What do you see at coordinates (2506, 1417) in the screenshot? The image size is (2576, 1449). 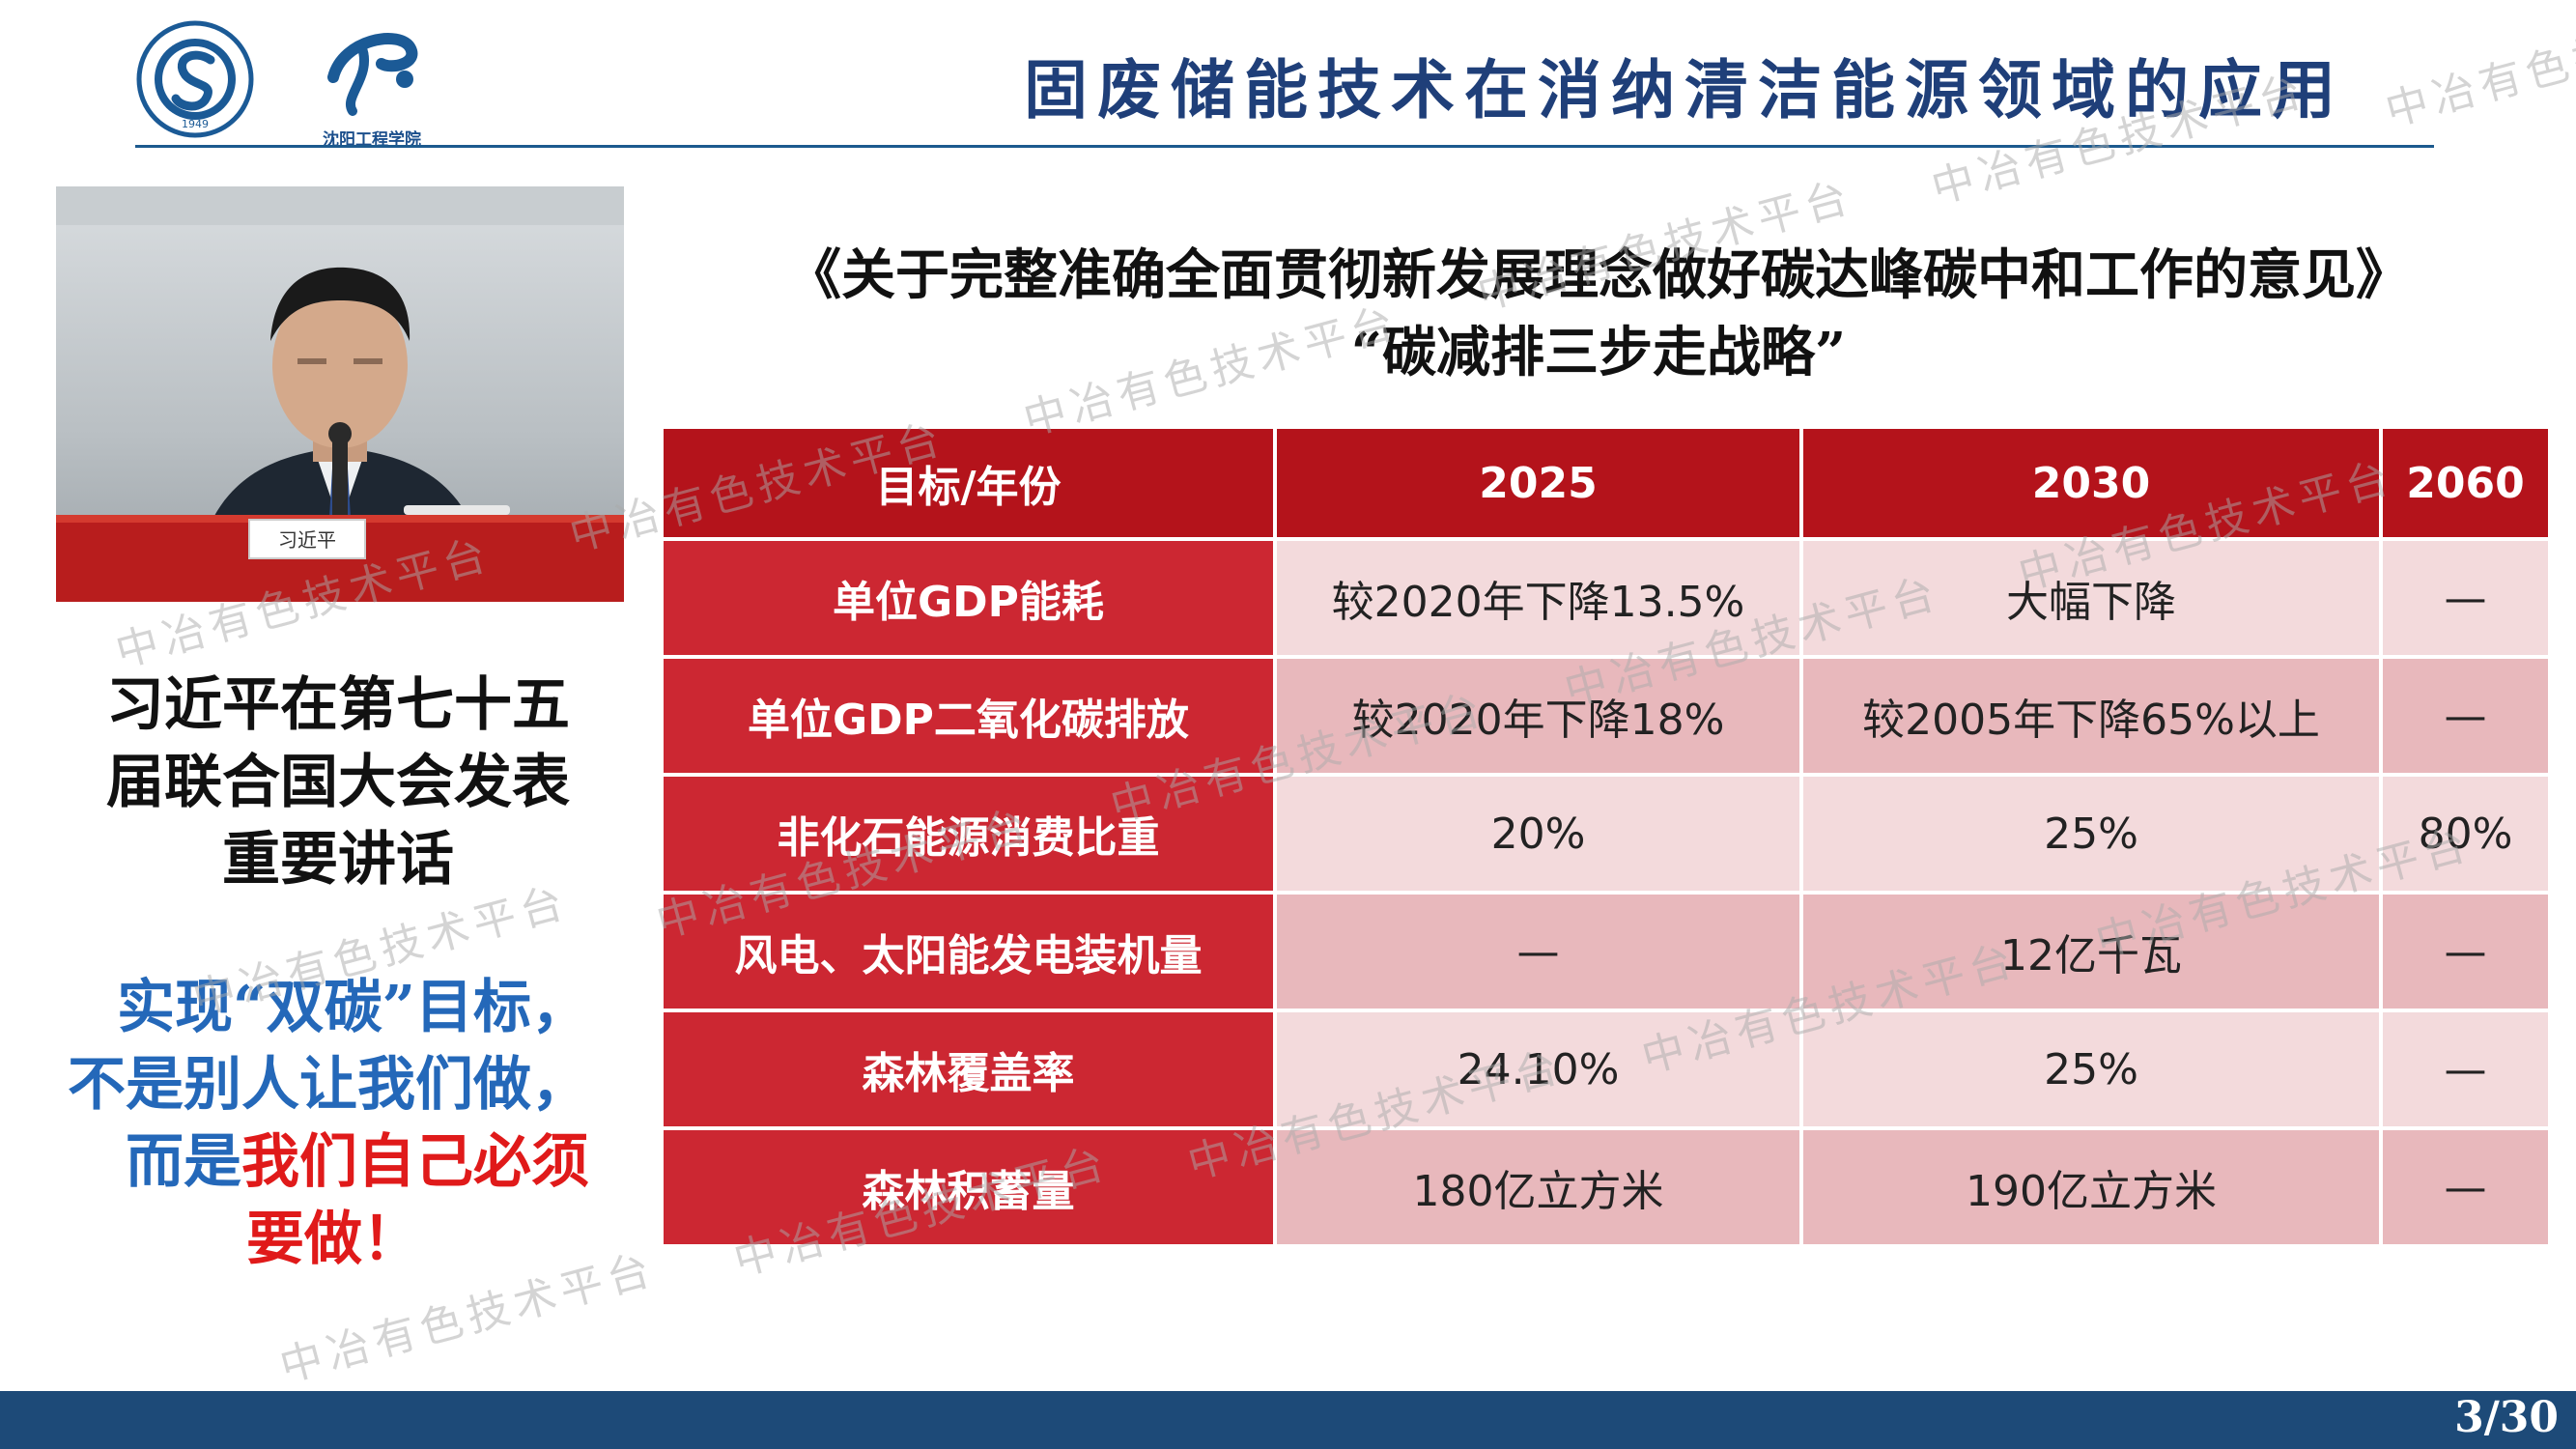 I see `page-number: 3/30` at bounding box center [2506, 1417].